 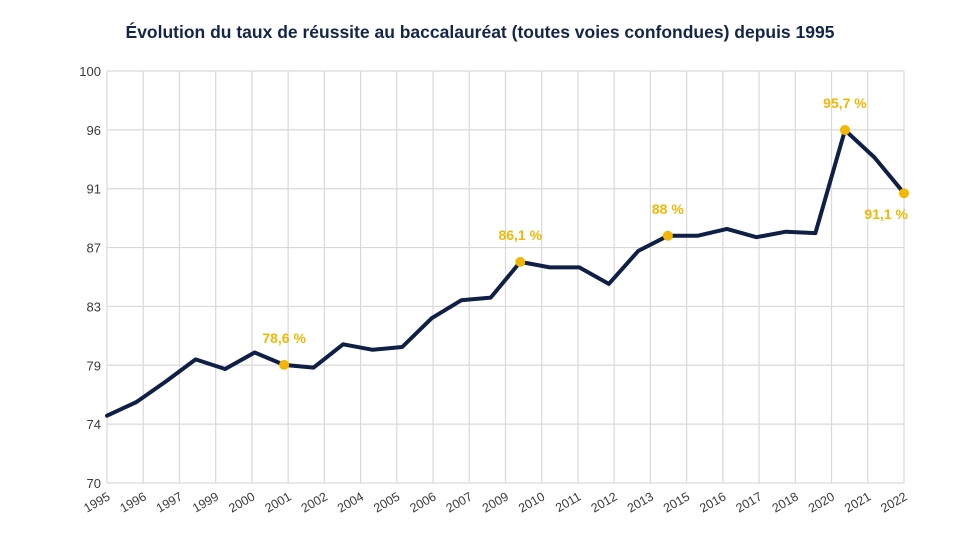 What do you see at coordinates (94, 483) in the screenshot?
I see `y-tick-label: 70` at bounding box center [94, 483].